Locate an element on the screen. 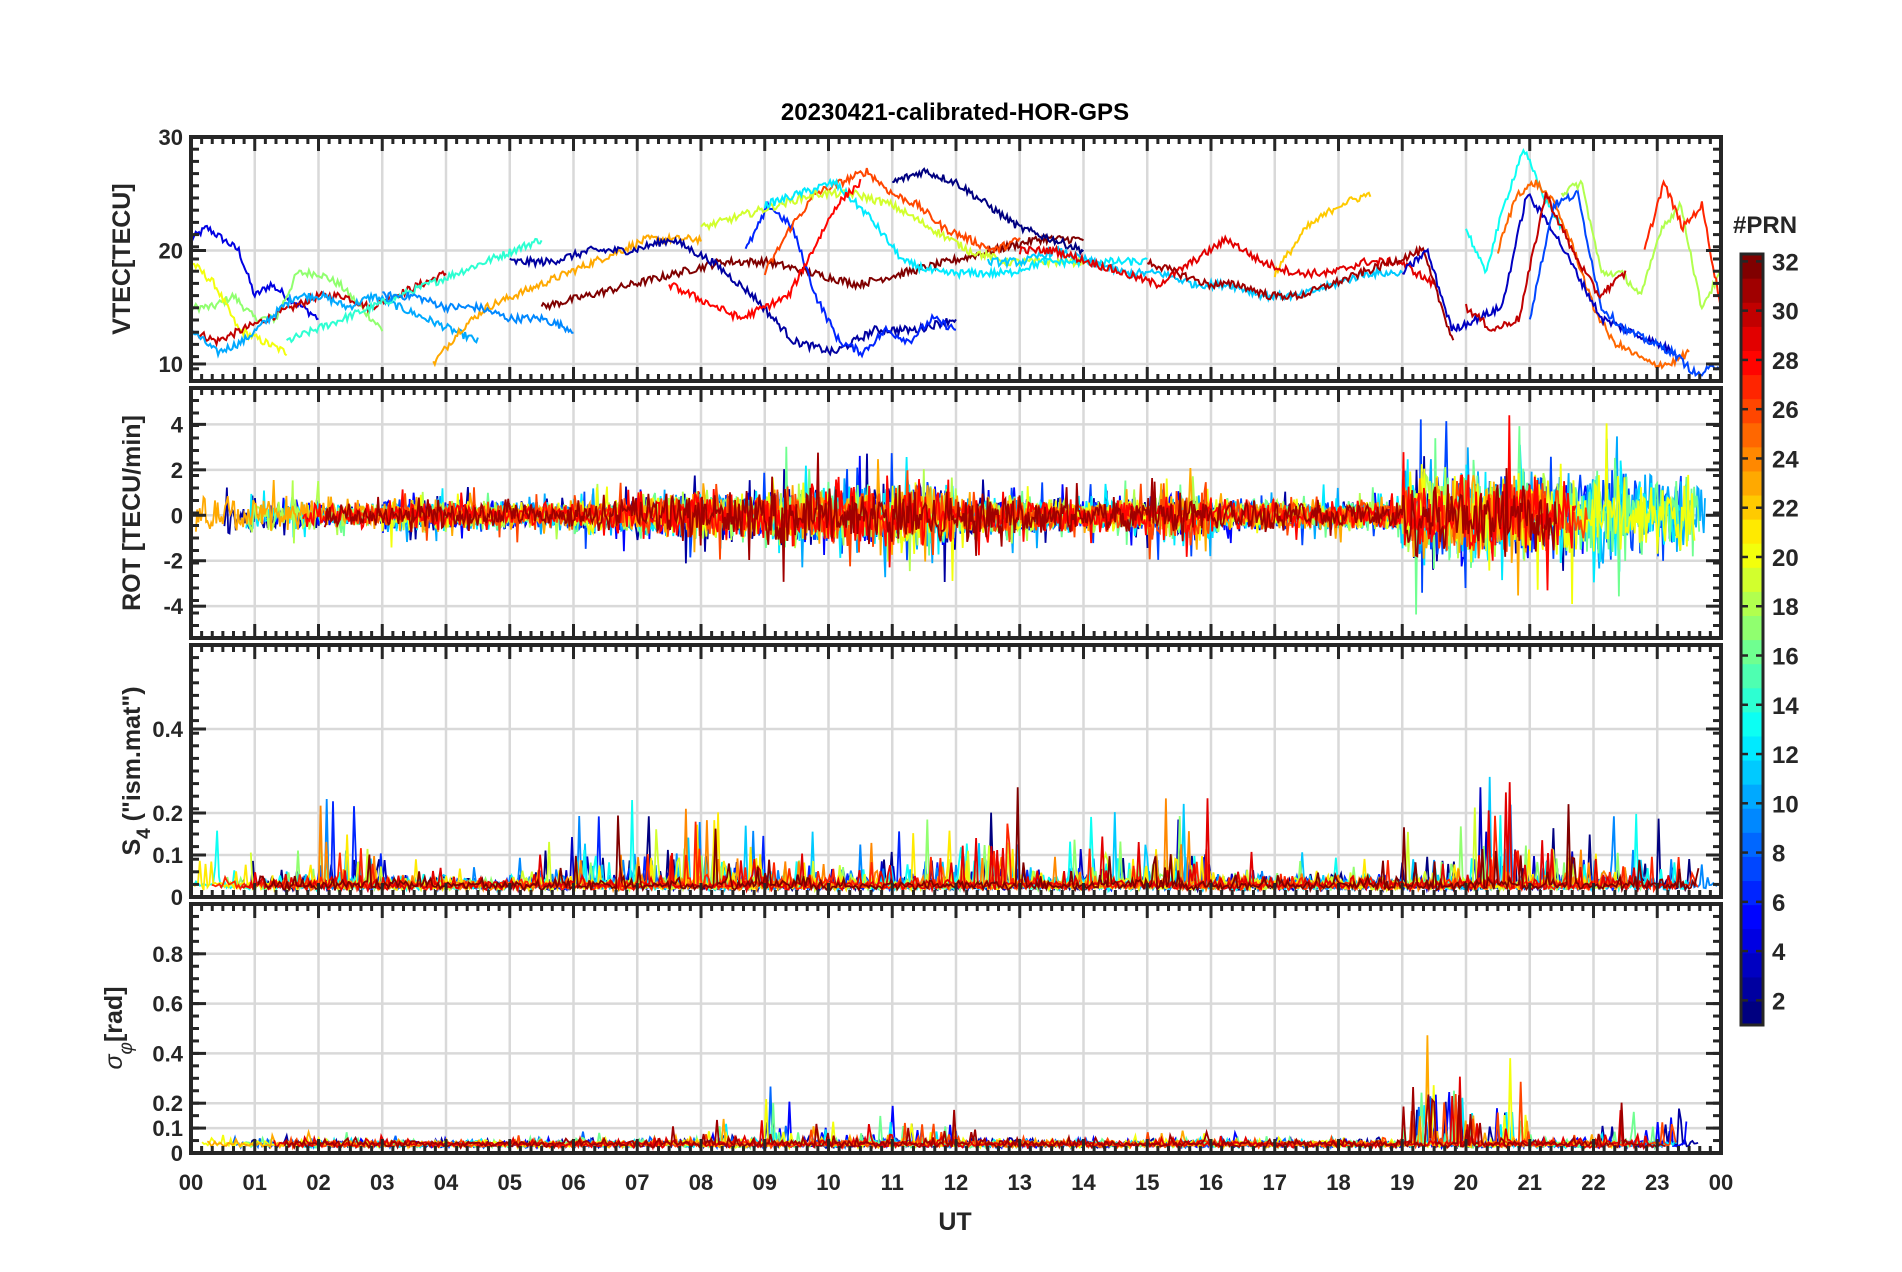  x-tick-label: 11 is located at coordinates (892, 1182).